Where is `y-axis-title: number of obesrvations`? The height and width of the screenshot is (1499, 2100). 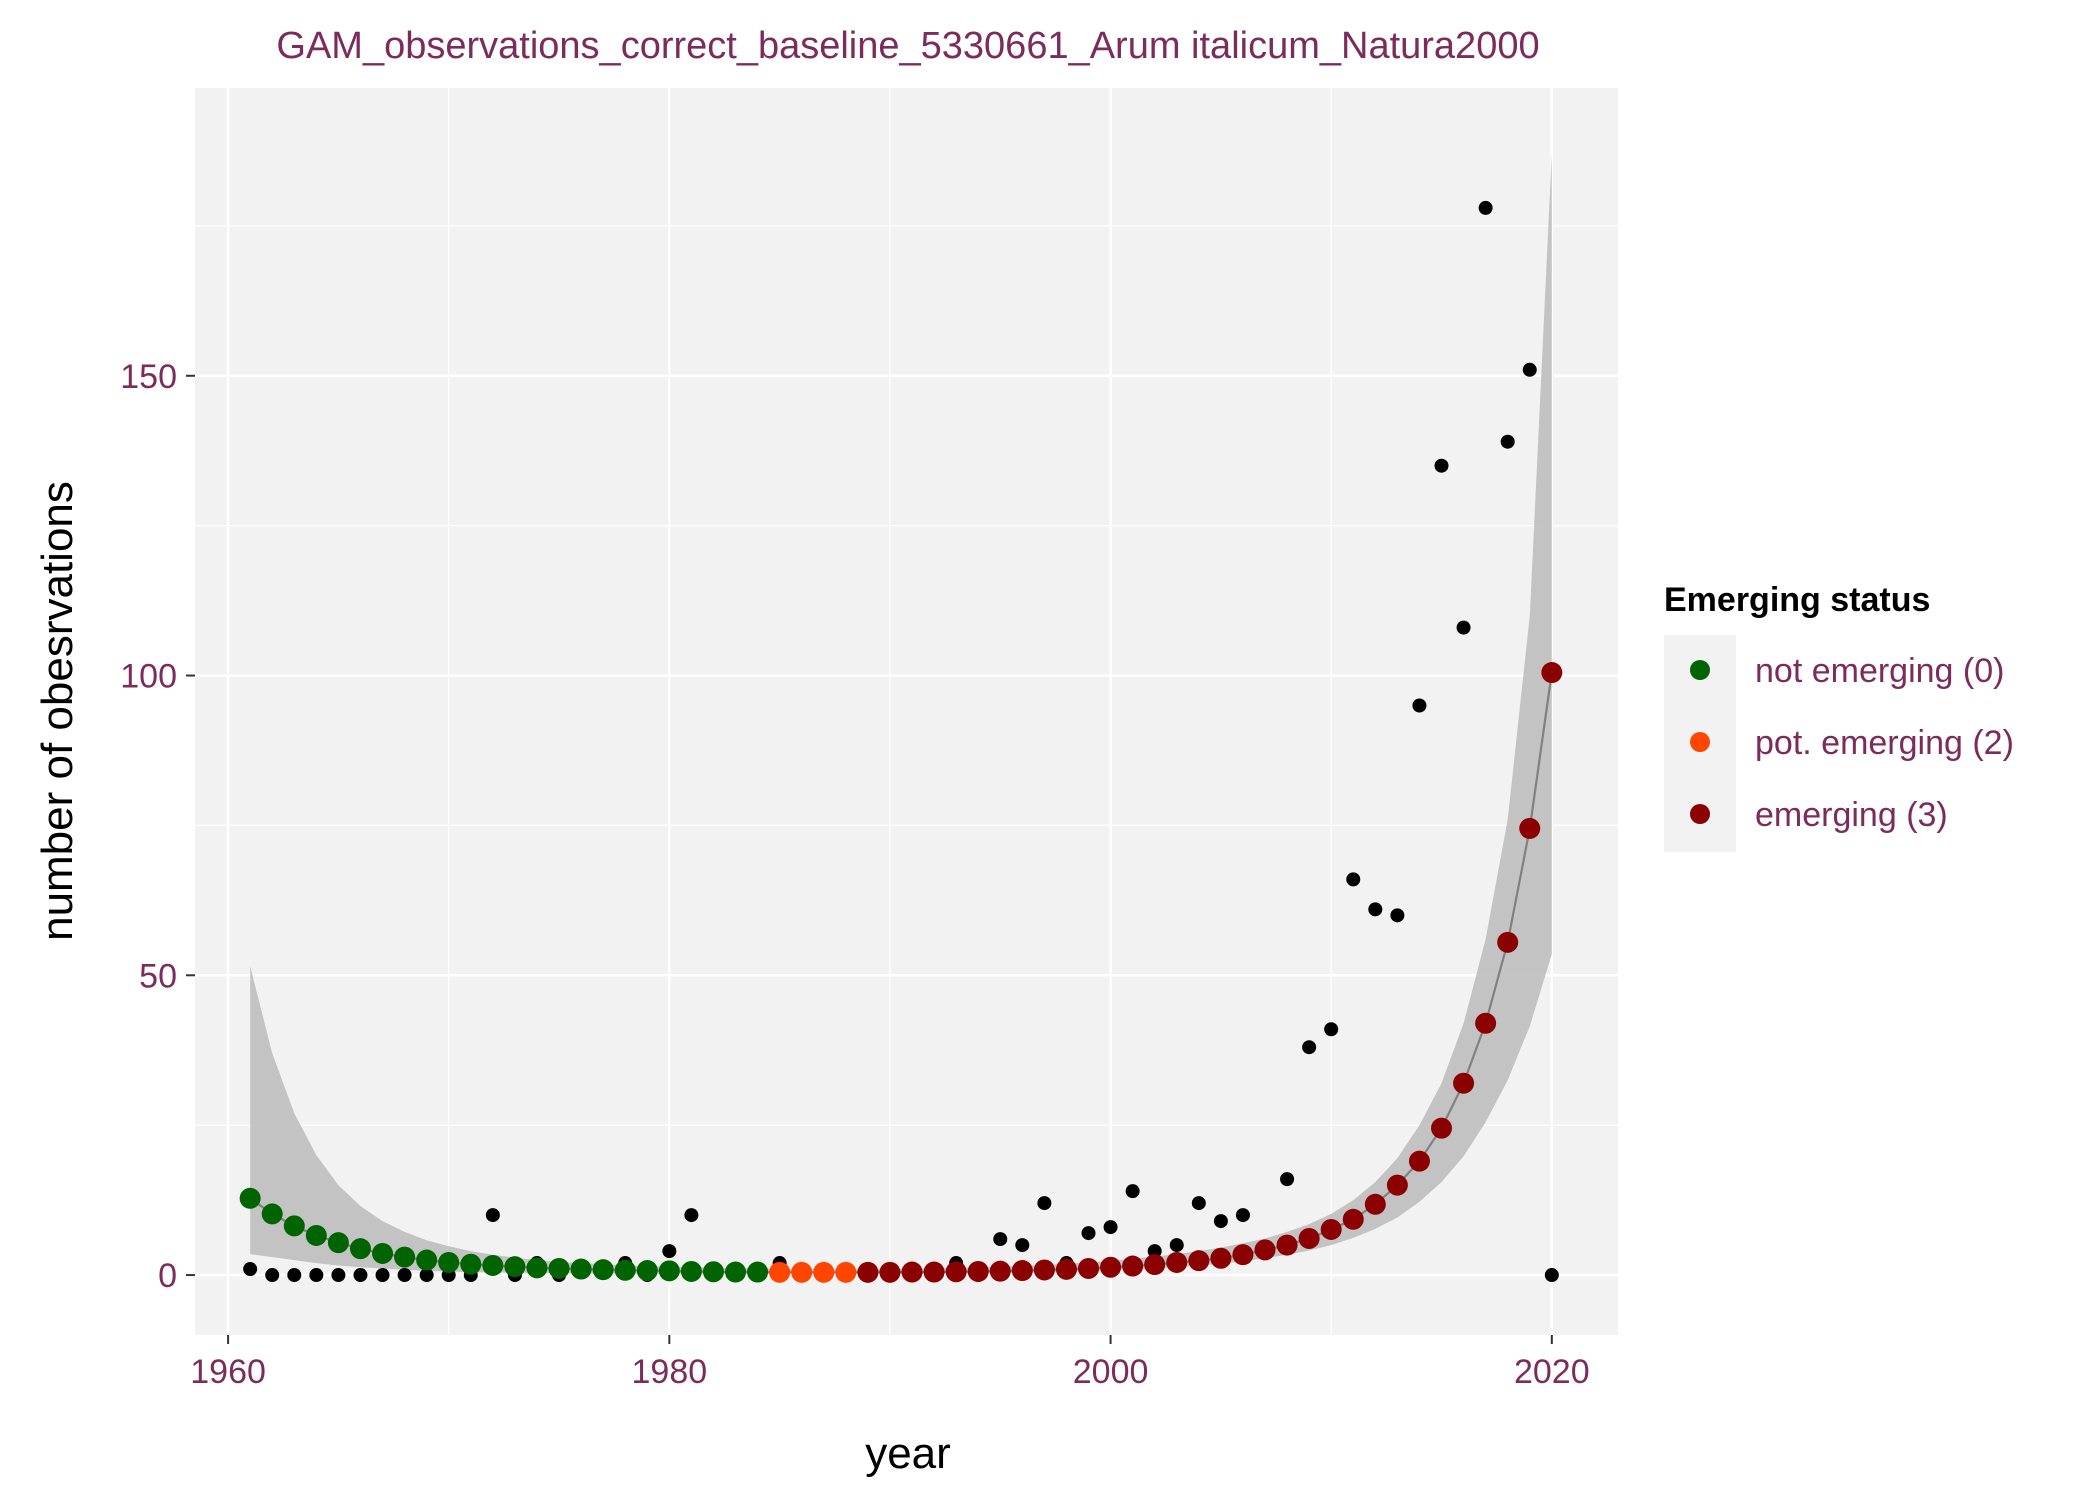 y-axis-title: number of obesrvations is located at coordinates (57, 711).